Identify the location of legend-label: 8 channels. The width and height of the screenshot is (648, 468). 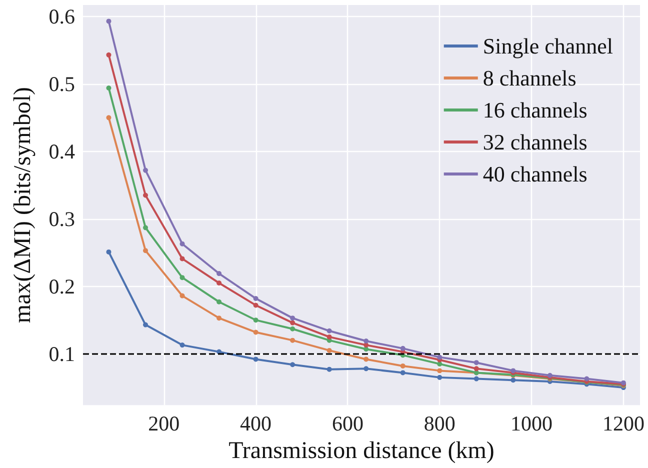
(529, 78).